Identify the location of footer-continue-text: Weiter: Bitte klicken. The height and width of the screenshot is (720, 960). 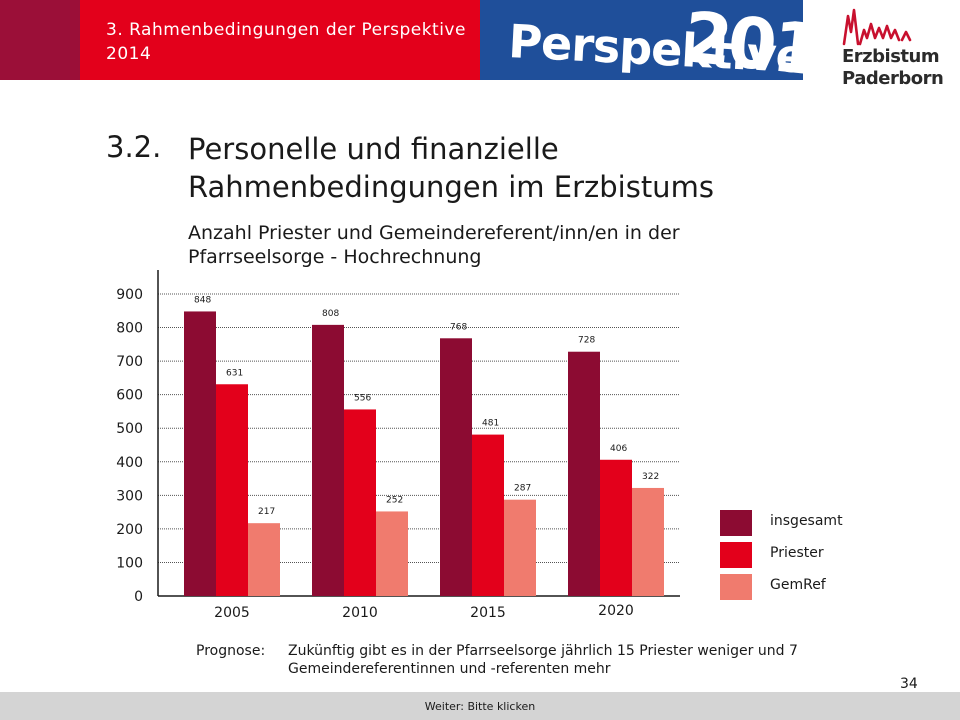
(480, 706).